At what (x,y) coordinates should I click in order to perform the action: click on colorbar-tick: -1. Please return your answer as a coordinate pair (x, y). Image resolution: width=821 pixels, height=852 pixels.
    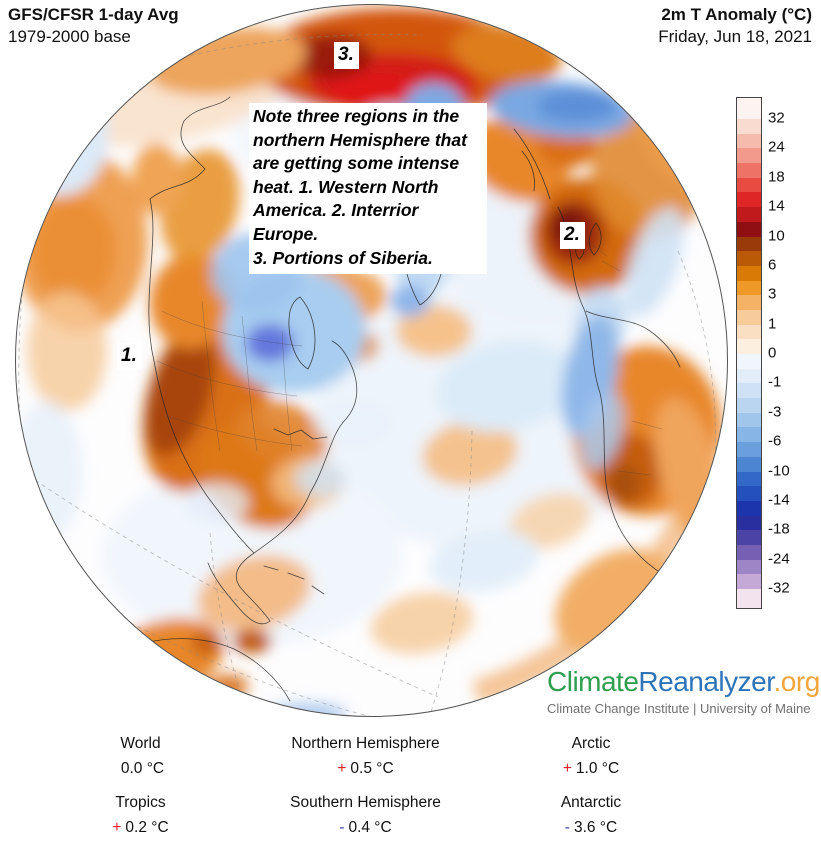
    Looking at the image, I should click on (775, 382).